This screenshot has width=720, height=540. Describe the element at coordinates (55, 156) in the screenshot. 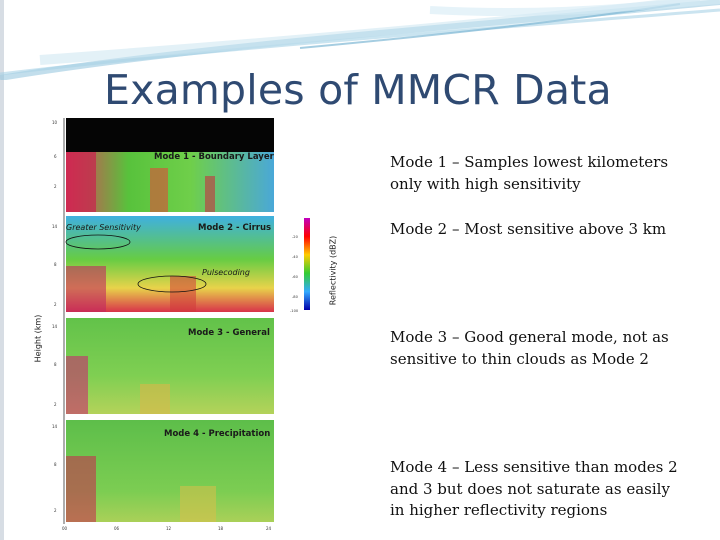

I see `svg-text: 6` at that location.